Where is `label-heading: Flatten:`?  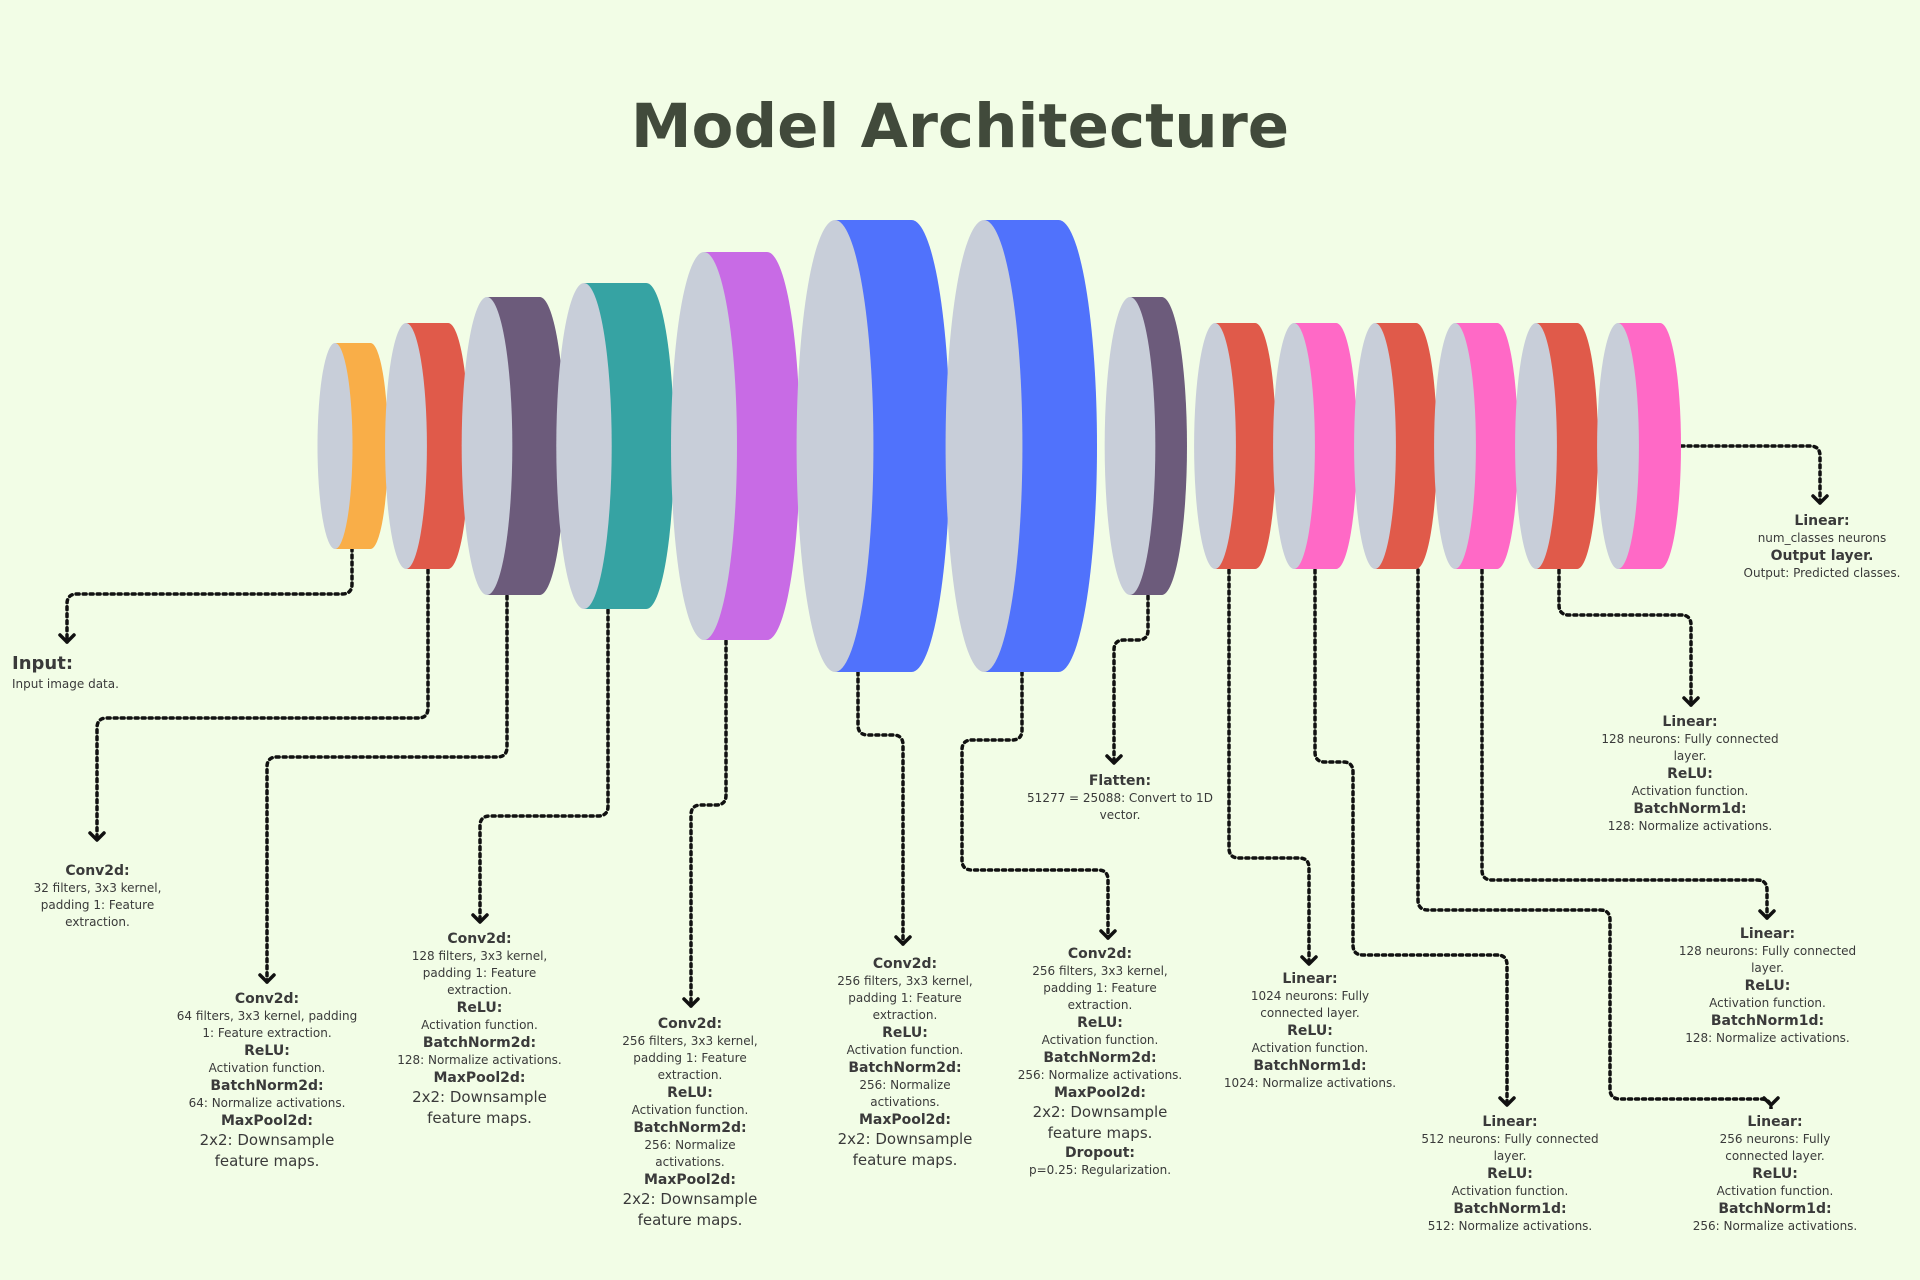 label-heading: Flatten: is located at coordinates (1120, 781).